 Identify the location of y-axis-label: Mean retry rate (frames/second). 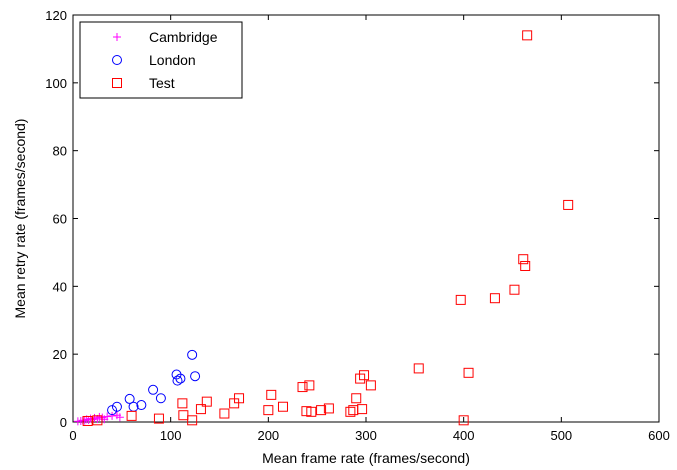
(20, 219).